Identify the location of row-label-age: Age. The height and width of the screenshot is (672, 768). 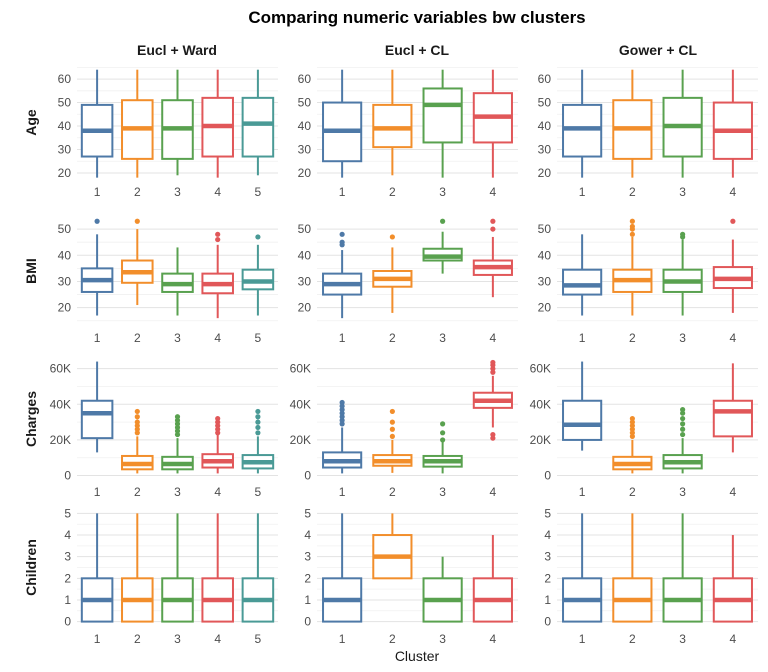
(31, 122).